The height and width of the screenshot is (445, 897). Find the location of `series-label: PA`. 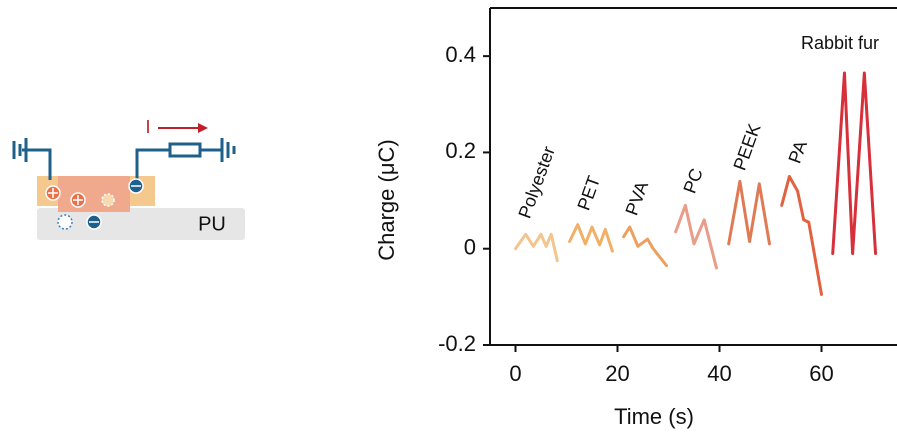

series-label: PA is located at coordinates (797, 152).